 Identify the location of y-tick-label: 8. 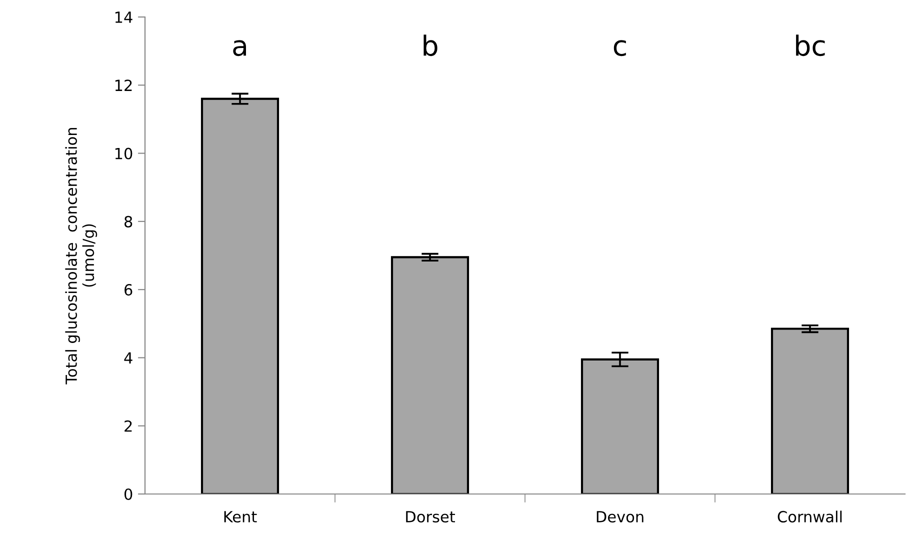
(128, 222).